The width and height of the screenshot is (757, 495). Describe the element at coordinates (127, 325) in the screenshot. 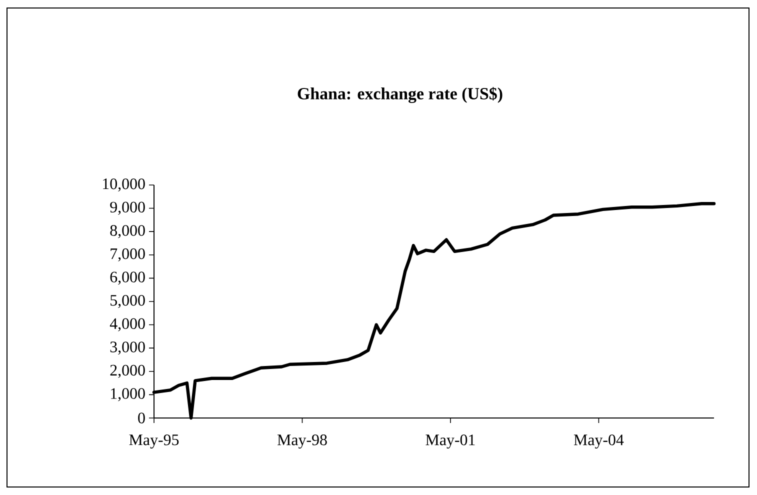

I see `y-tick-label: 4,000` at that location.